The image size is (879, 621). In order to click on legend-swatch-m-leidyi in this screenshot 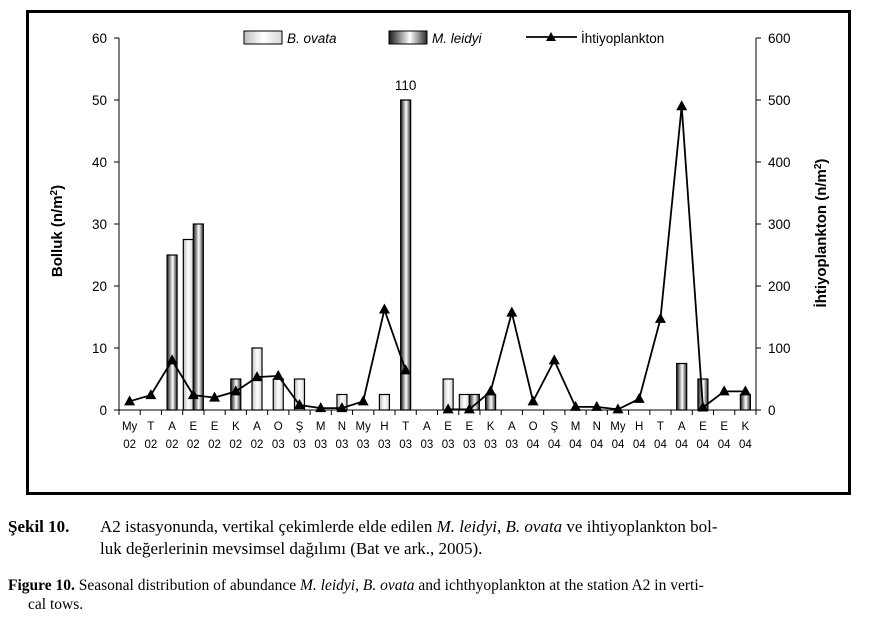, I will do `click(408, 37)`.